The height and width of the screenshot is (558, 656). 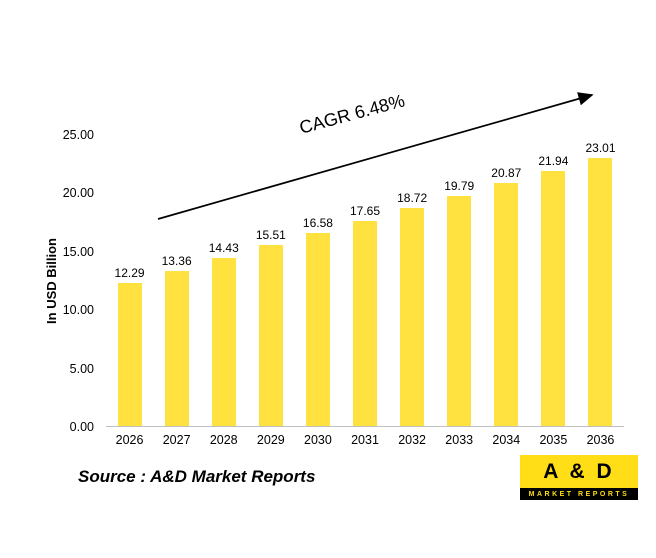 What do you see at coordinates (506, 304) in the screenshot?
I see `bar-2034` at bounding box center [506, 304].